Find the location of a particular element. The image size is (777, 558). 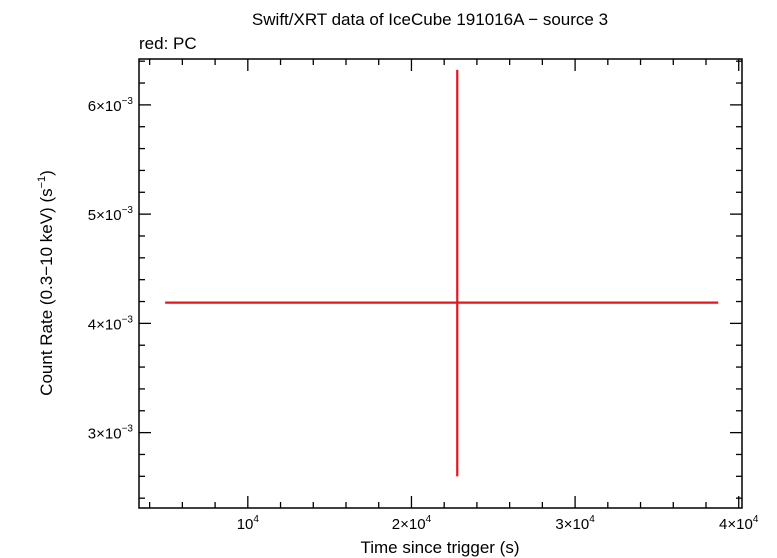

x-tick-label: 4×10⁴ is located at coordinates (739, 523).